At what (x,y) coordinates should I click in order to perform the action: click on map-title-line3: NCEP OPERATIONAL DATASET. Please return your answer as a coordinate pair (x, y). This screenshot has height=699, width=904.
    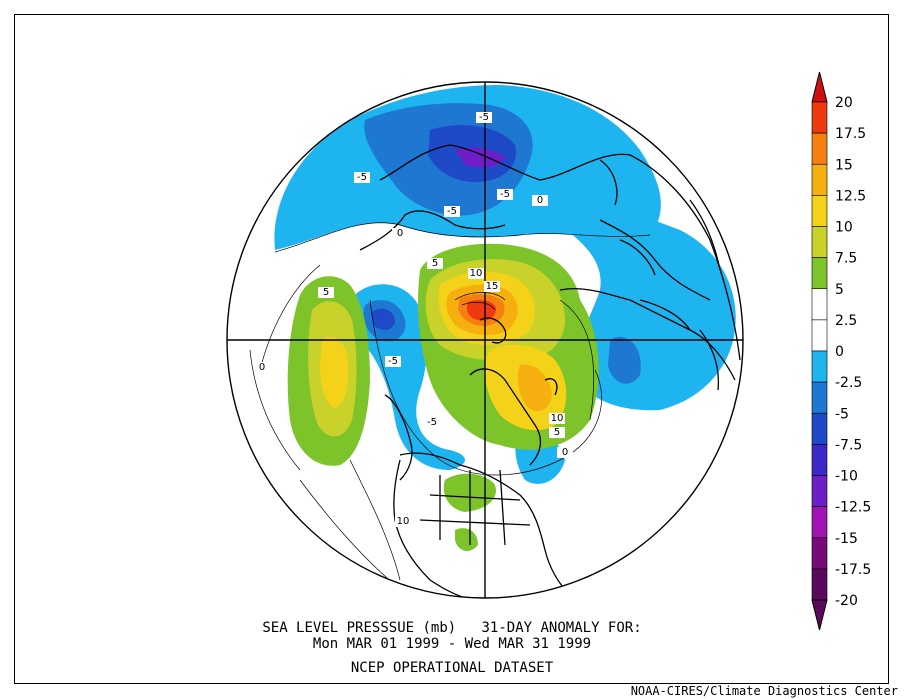
    Looking at the image, I should click on (452, 668).